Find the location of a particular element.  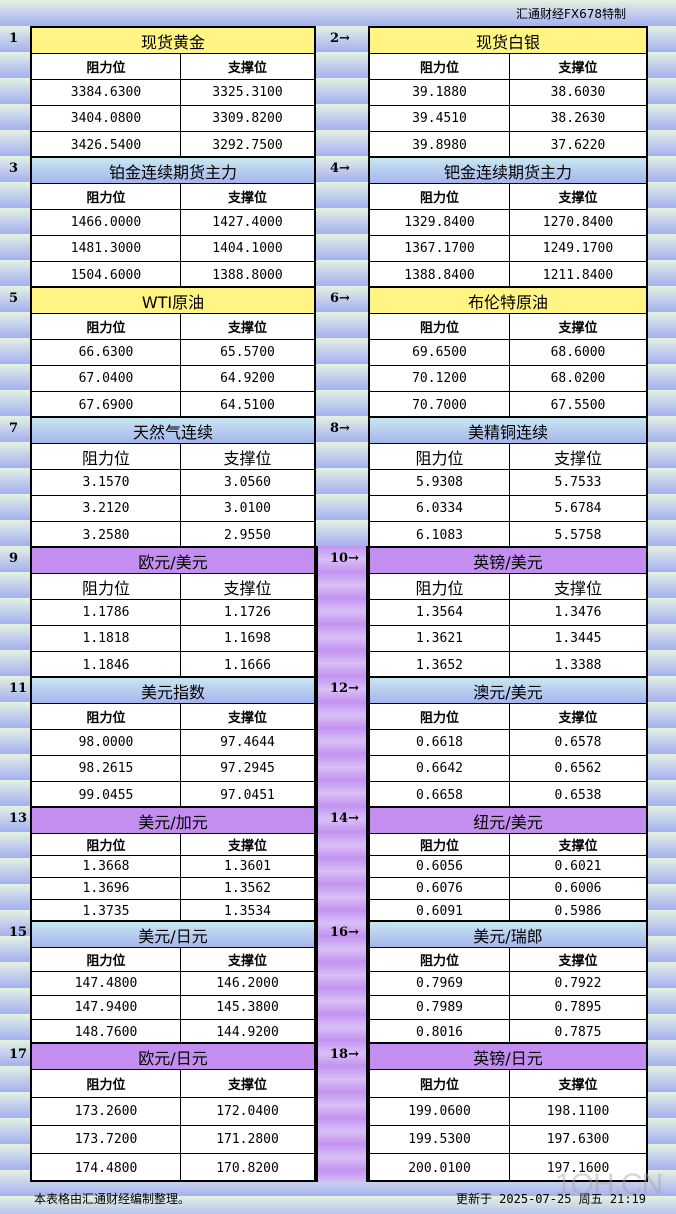

resistance-value: 0.6091 is located at coordinates (440, 911).